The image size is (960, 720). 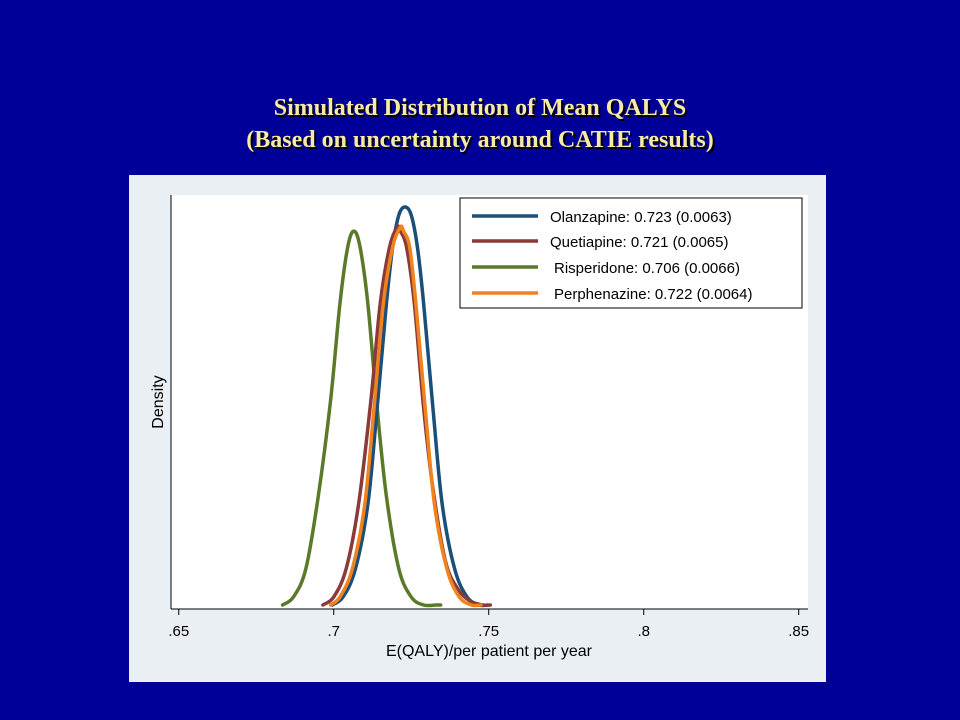 I want to click on legend-label: Olanzapine: 0.723 (0.0063), so click(x=641, y=217).